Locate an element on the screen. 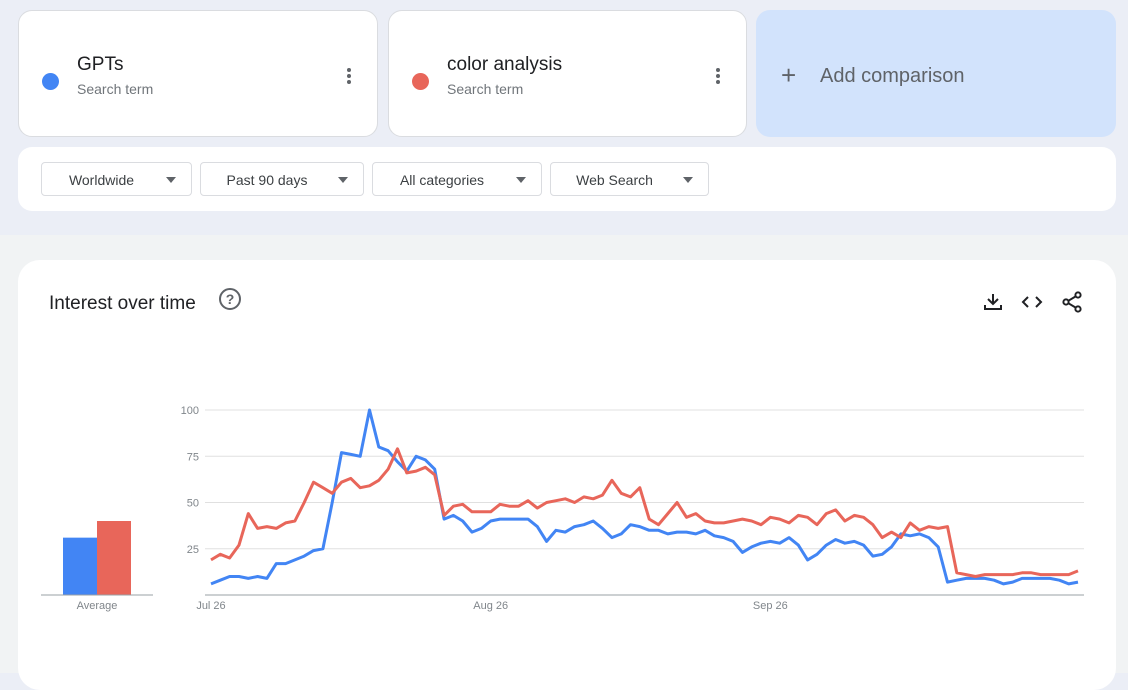 The height and width of the screenshot is (690, 1128). y-tick-label: 25 is located at coordinates (193, 550).